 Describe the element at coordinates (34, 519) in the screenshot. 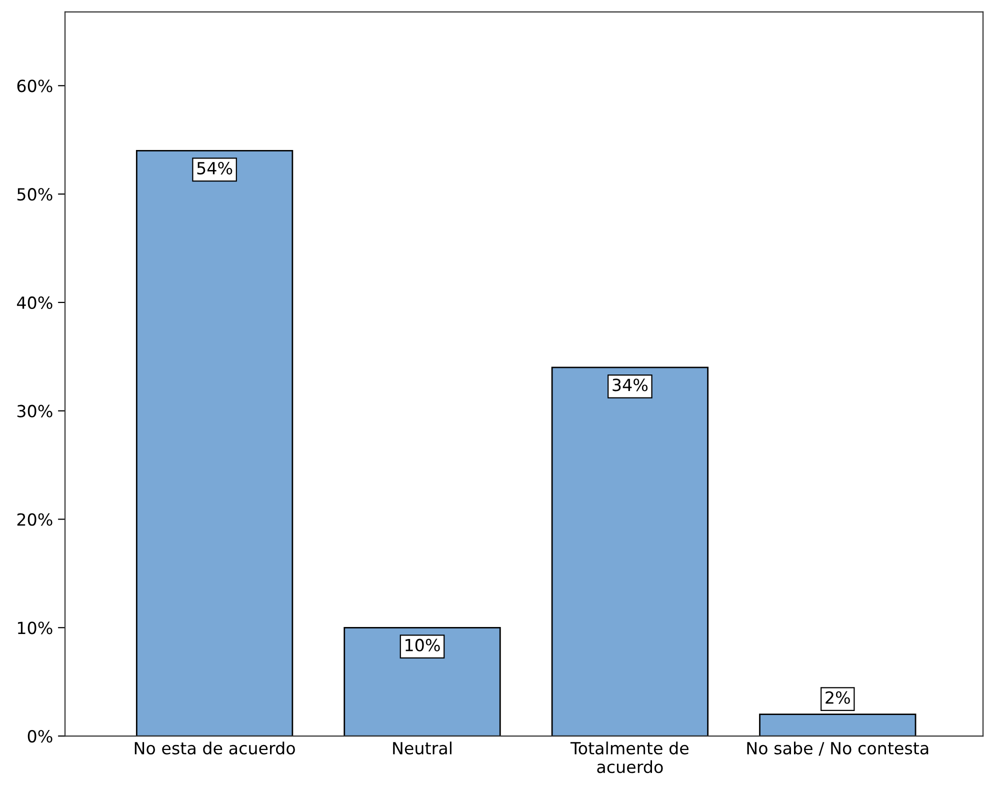

I see `y-tick-label: 20%` at that location.